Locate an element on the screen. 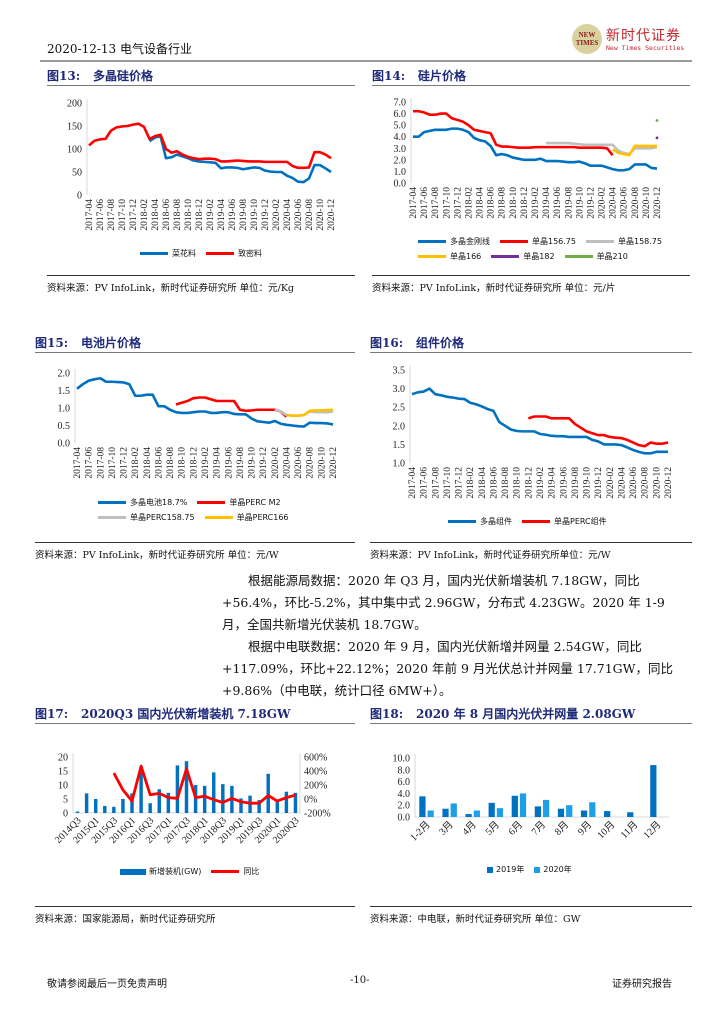 This screenshot has height=1024, width=724. x-tick-label: 1-2月 is located at coordinates (420, 831).